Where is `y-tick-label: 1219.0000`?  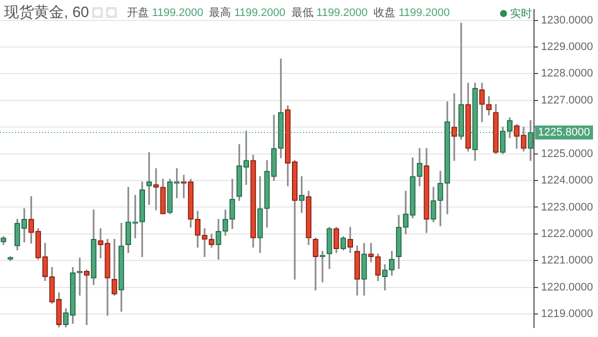
y-tick-label: 1219.0000 is located at coordinates (567, 314).